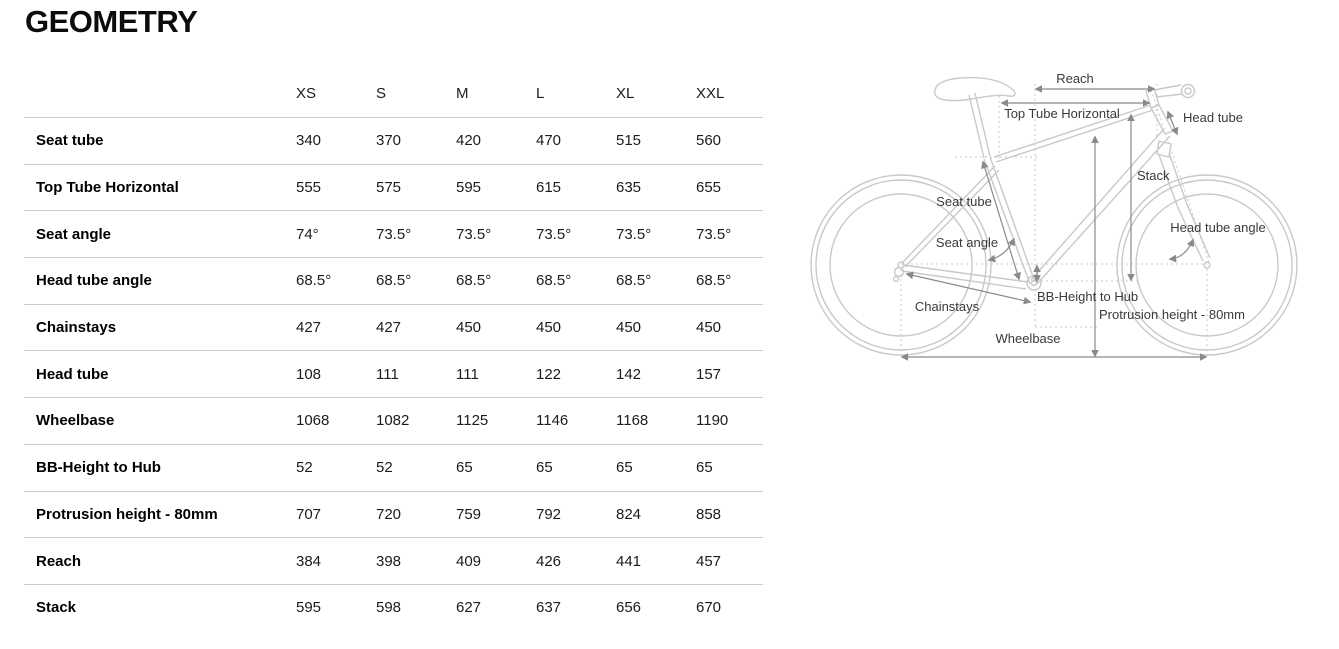 Image resolution: width=1339 pixels, height=649 pixels. I want to click on spec-value: 575, so click(389, 188).